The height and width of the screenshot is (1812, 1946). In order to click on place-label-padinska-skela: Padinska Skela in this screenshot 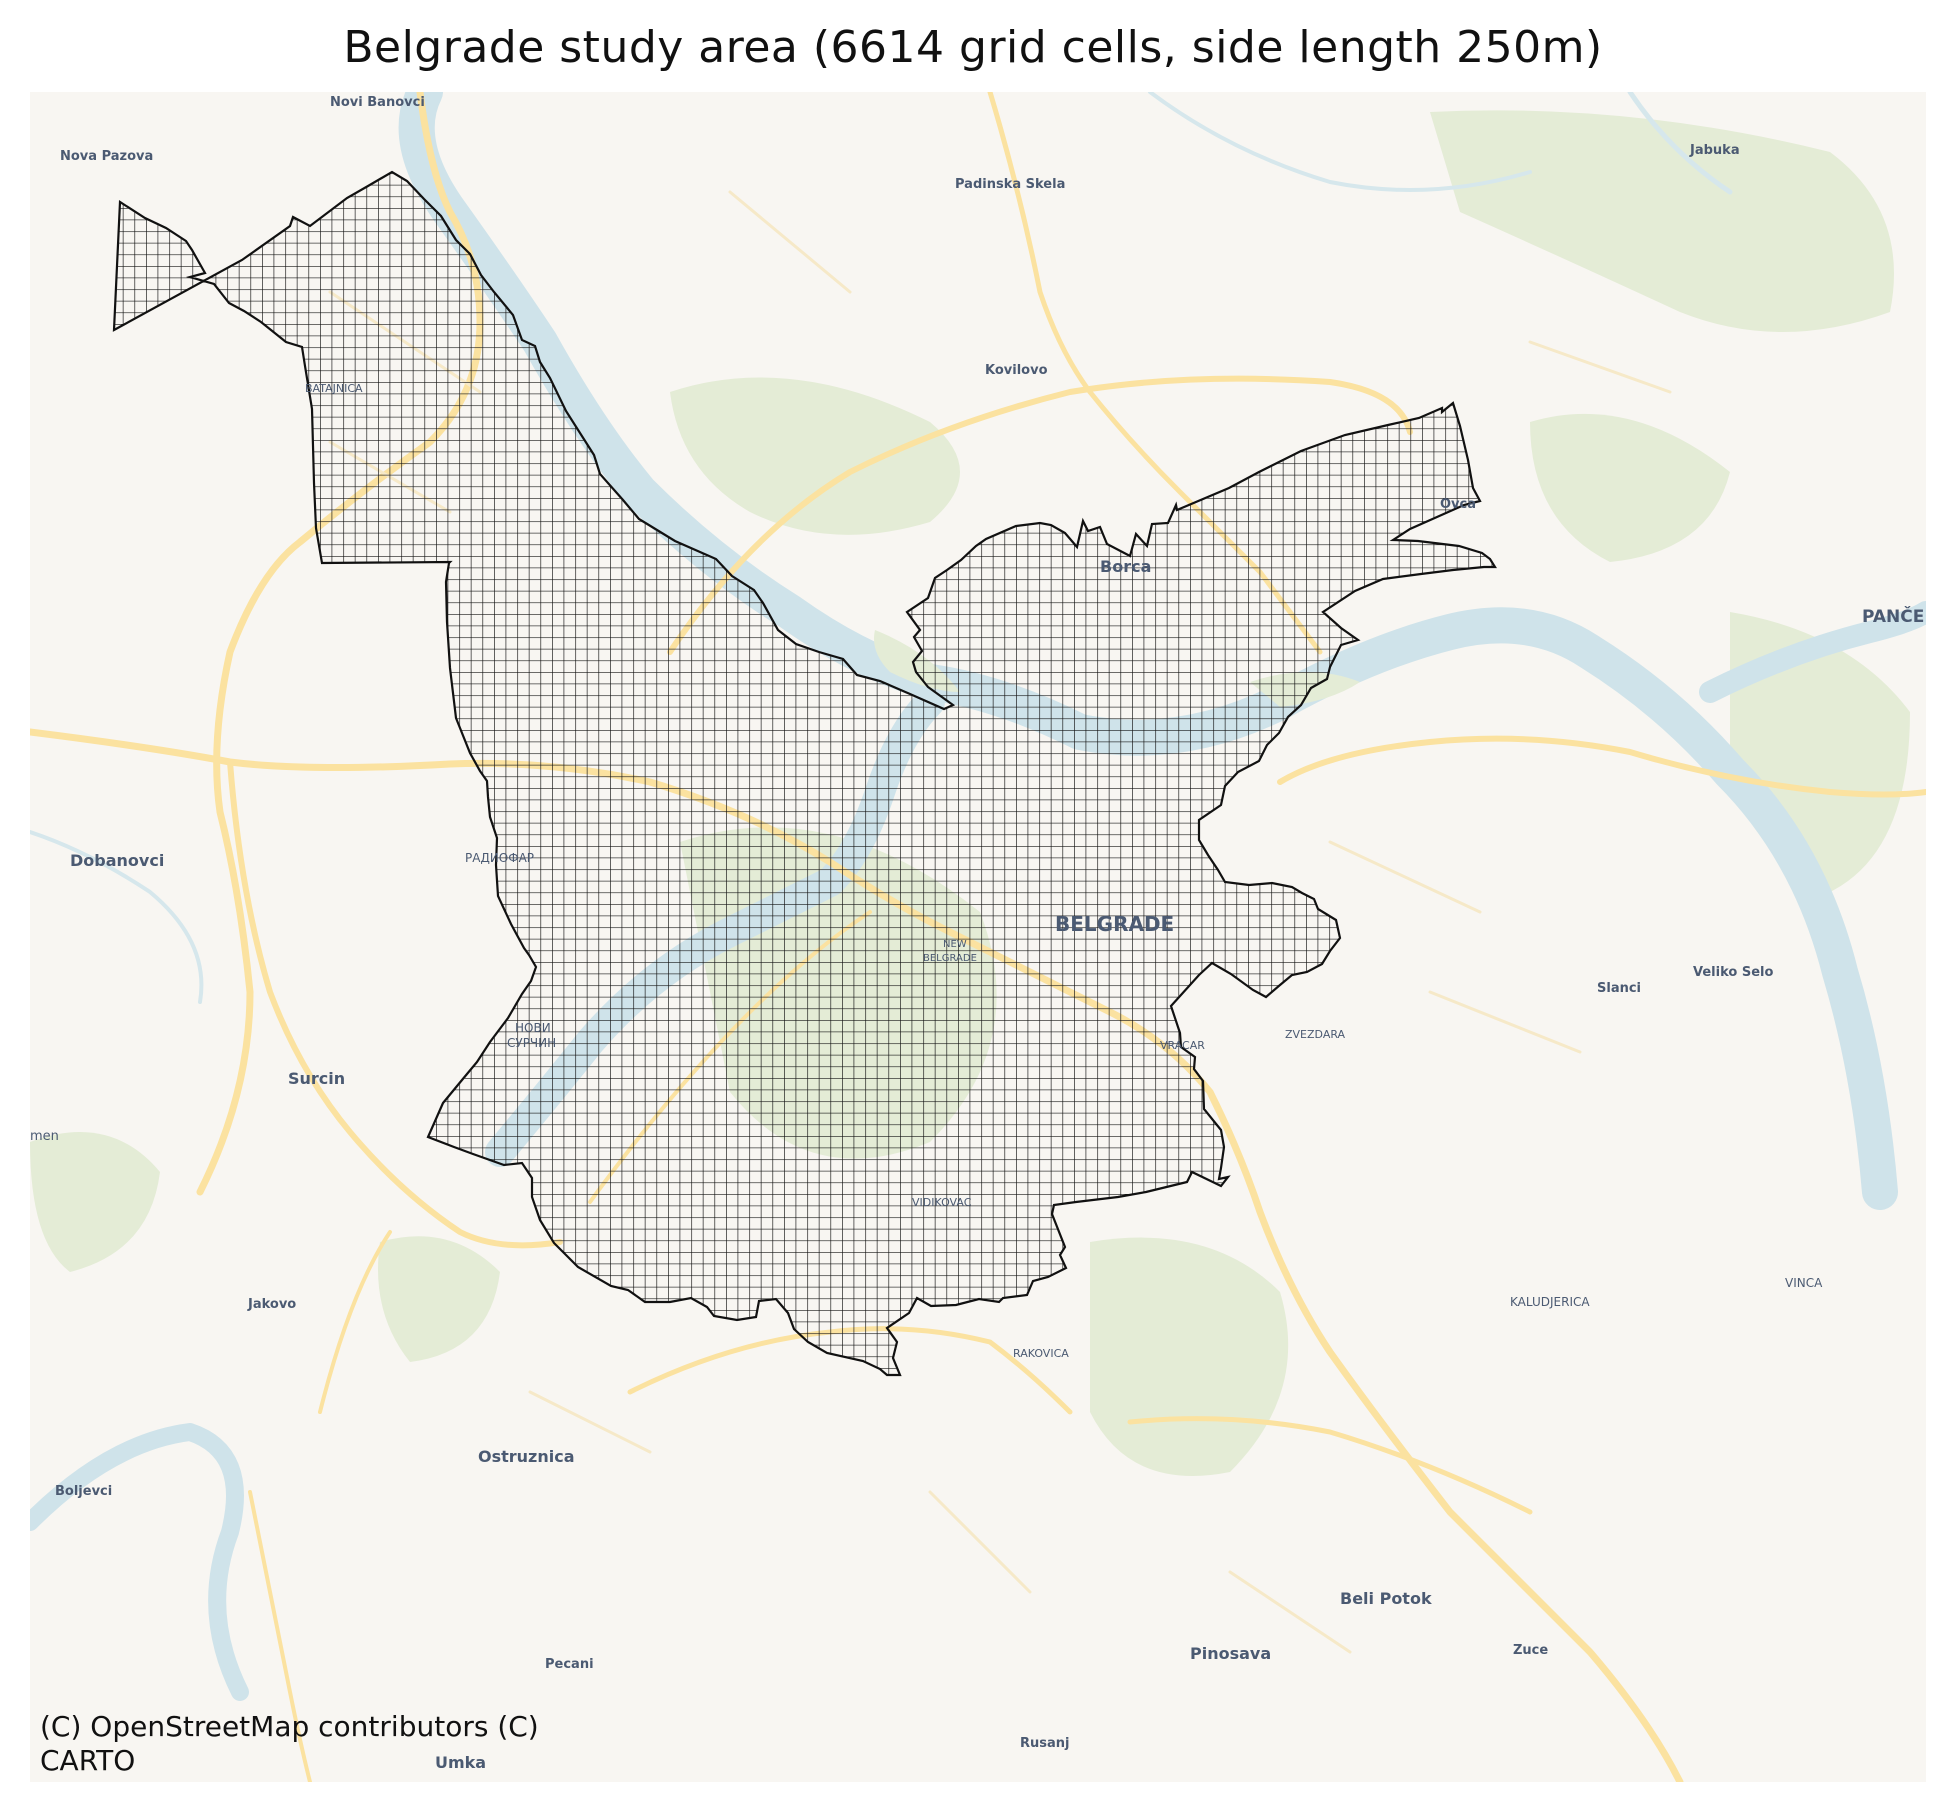, I will do `click(1010, 184)`.